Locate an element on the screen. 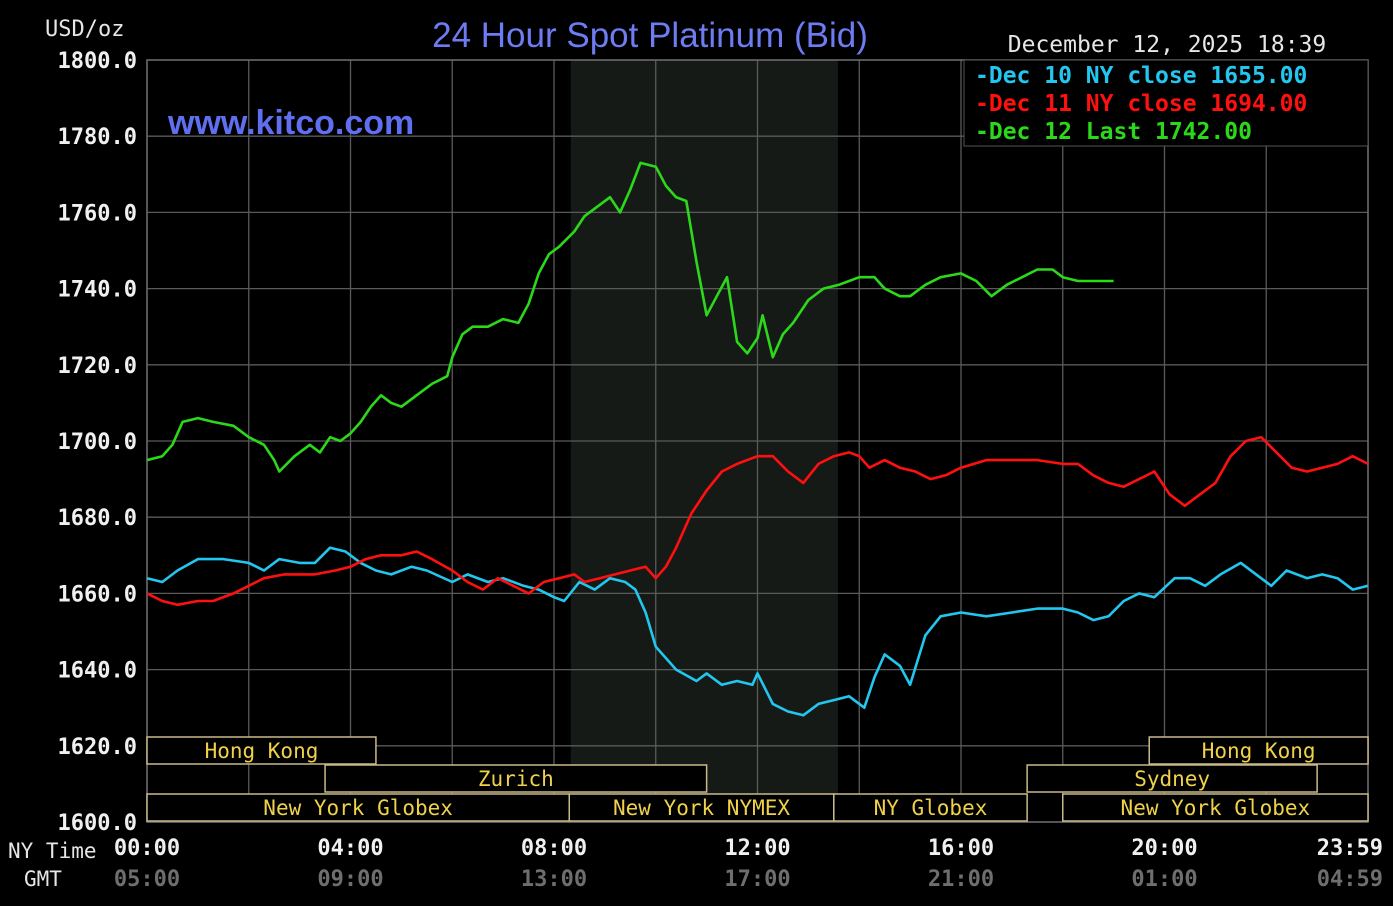  y-tick-label: 1660.0 is located at coordinates (97, 594).